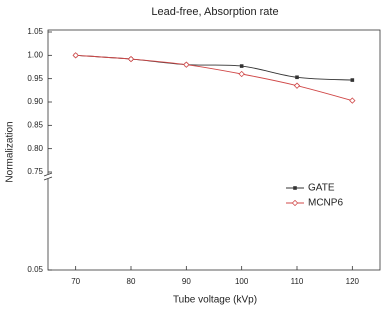  I want to click on y-tick-label: 1.00, so click(35, 54).